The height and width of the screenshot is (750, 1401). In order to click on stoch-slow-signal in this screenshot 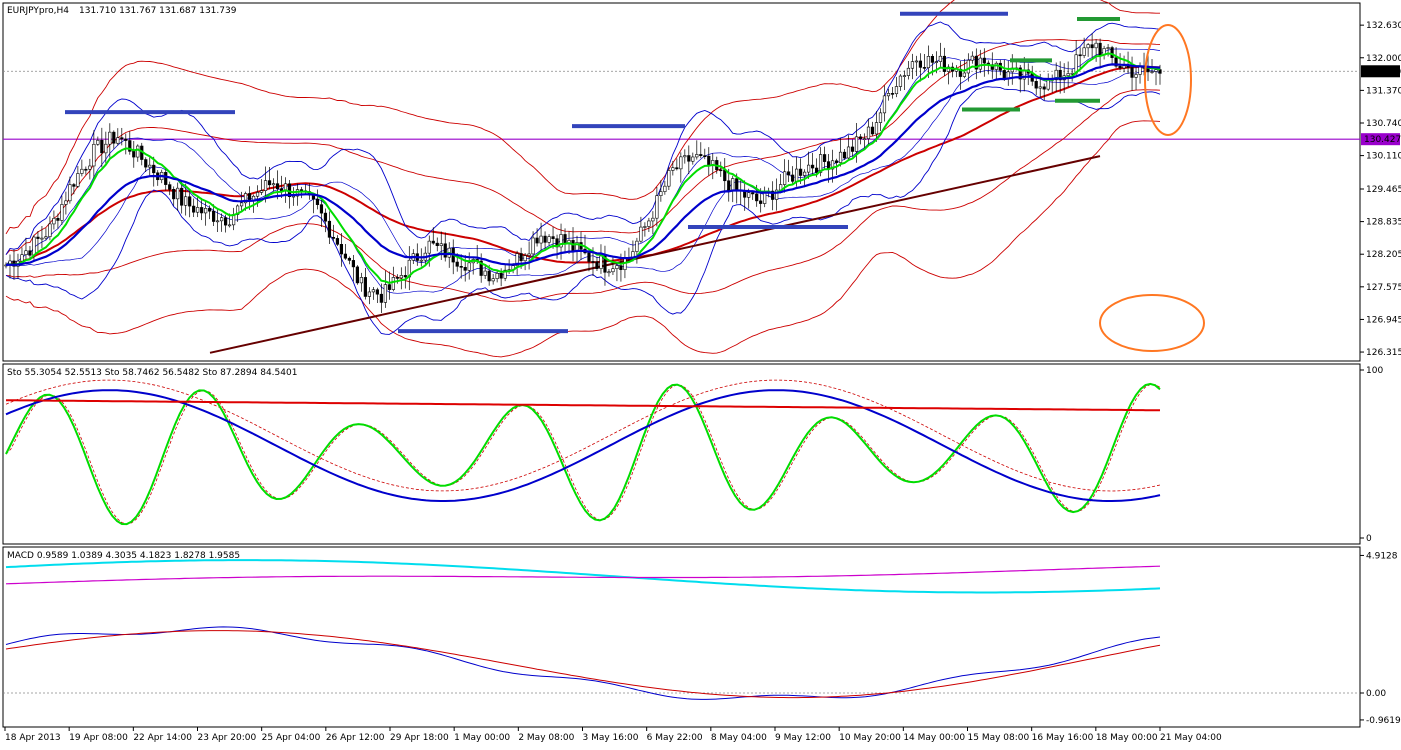, I will do `click(583, 435)`.